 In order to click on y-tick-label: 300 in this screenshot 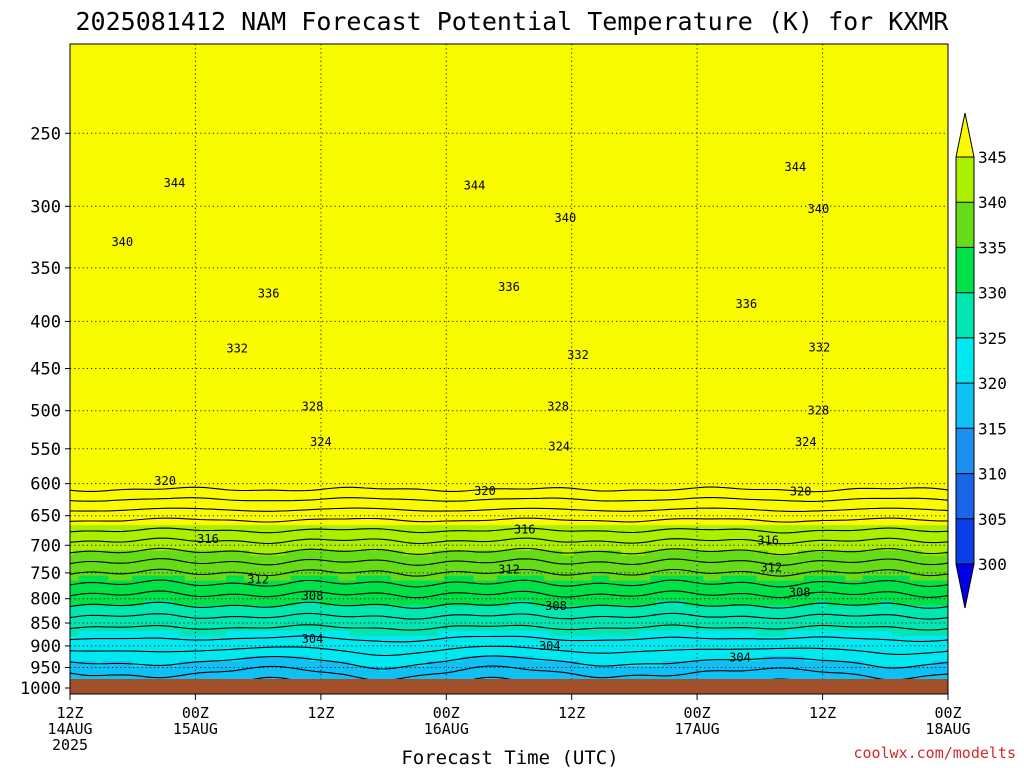, I will do `click(45, 207)`.